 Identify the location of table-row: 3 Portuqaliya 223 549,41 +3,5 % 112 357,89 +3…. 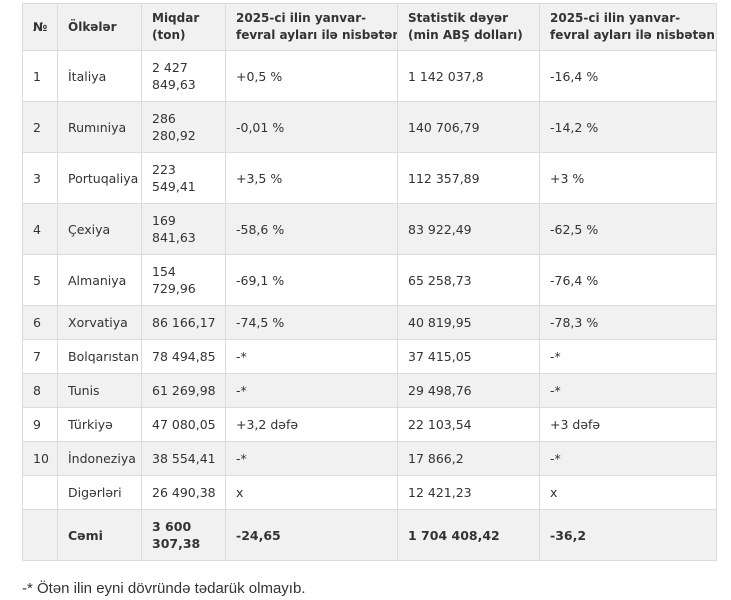
(369, 178).